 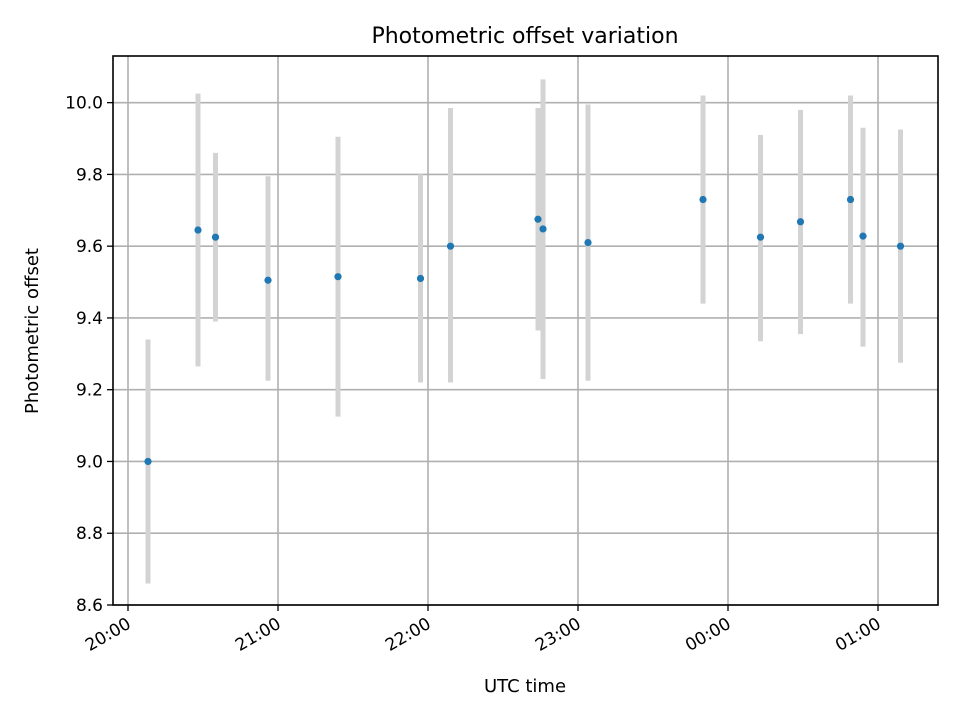 What do you see at coordinates (89, 175) in the screenshot?
I see `y-tick-label: 9.8` at bounding box center [89, 175].